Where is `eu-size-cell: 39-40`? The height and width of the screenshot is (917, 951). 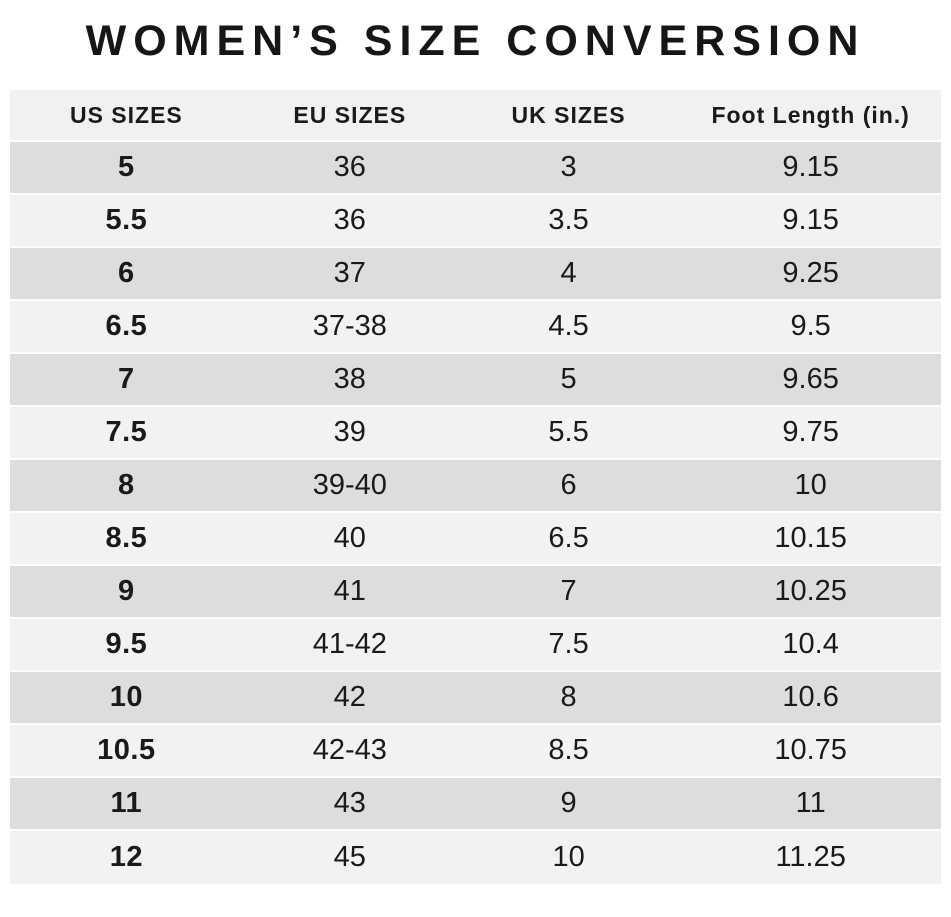 eu-size-cell: 39-40 is located at coordinates (349, 486).